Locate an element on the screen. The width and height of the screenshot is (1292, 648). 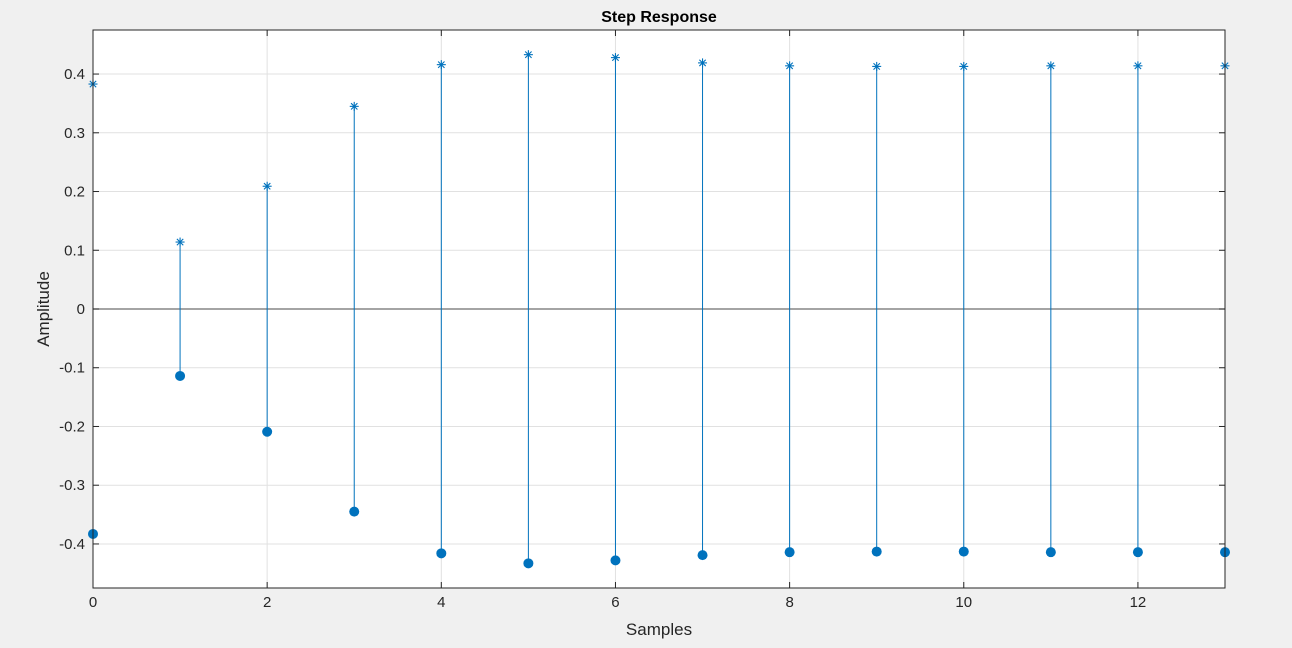
chart-title: Step Response is located at coordinates (659, 17).